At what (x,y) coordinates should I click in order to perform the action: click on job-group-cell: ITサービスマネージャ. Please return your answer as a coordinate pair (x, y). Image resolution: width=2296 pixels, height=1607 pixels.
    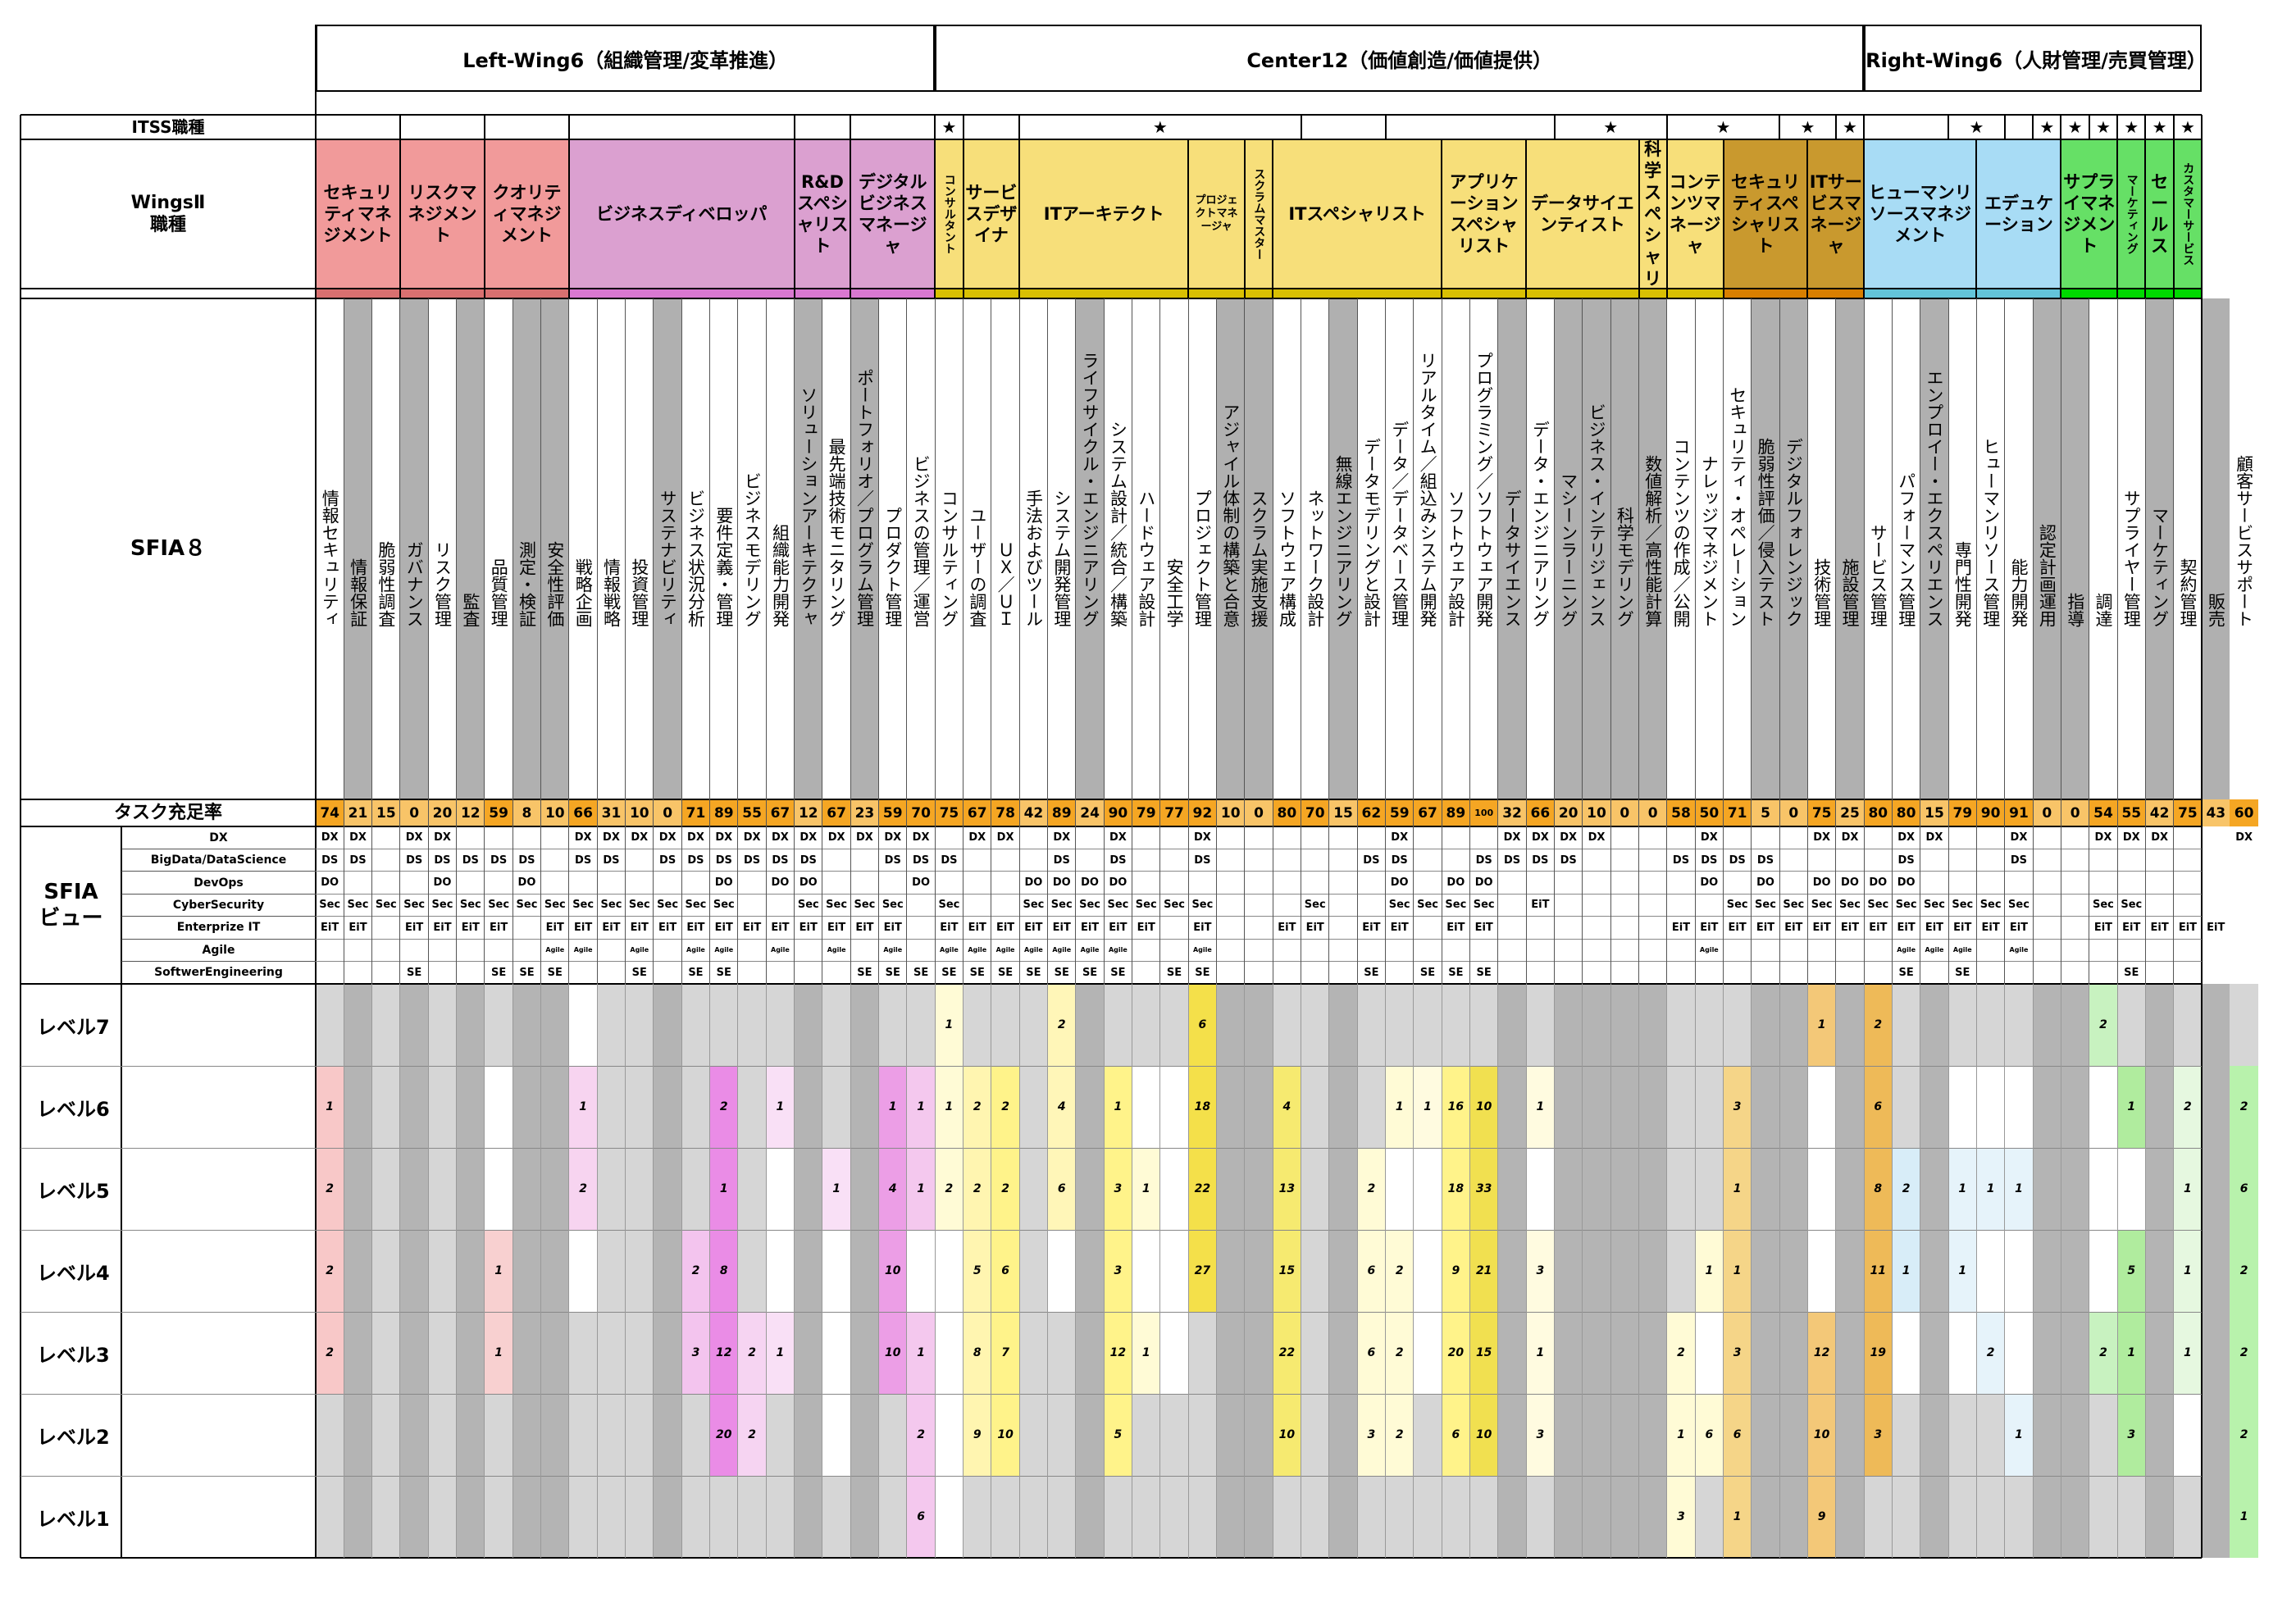
    Looking at the image, I should click on (1836, 214).